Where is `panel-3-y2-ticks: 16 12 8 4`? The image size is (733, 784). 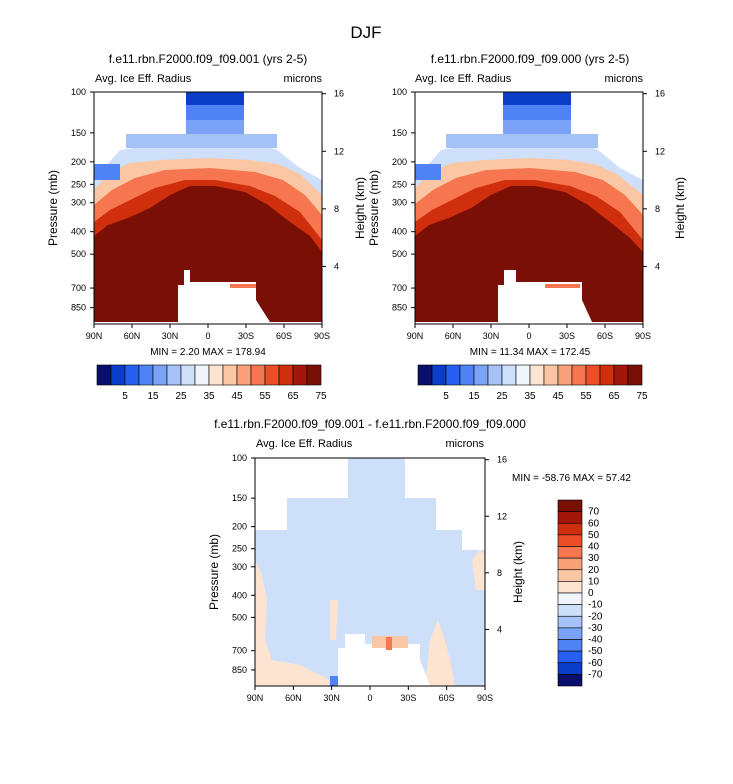 panel-3-y2-ticks: 16 12 8 4 is located at coordinates (496, 544).